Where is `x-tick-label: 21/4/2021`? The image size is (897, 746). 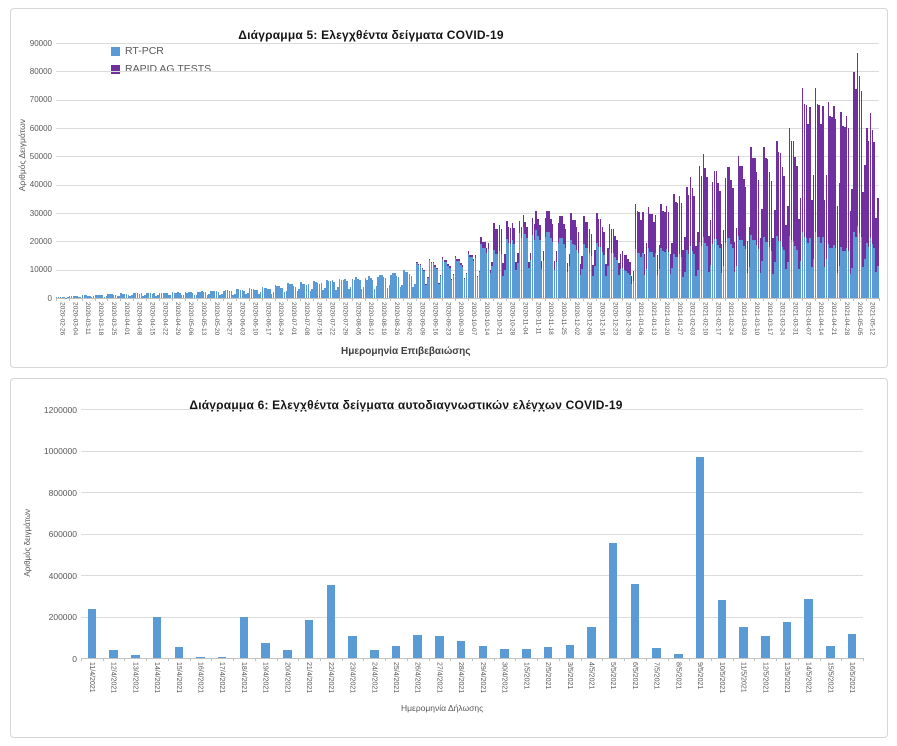 x-tick-label: 21/4/2021 is located at coordinates (309, 678).